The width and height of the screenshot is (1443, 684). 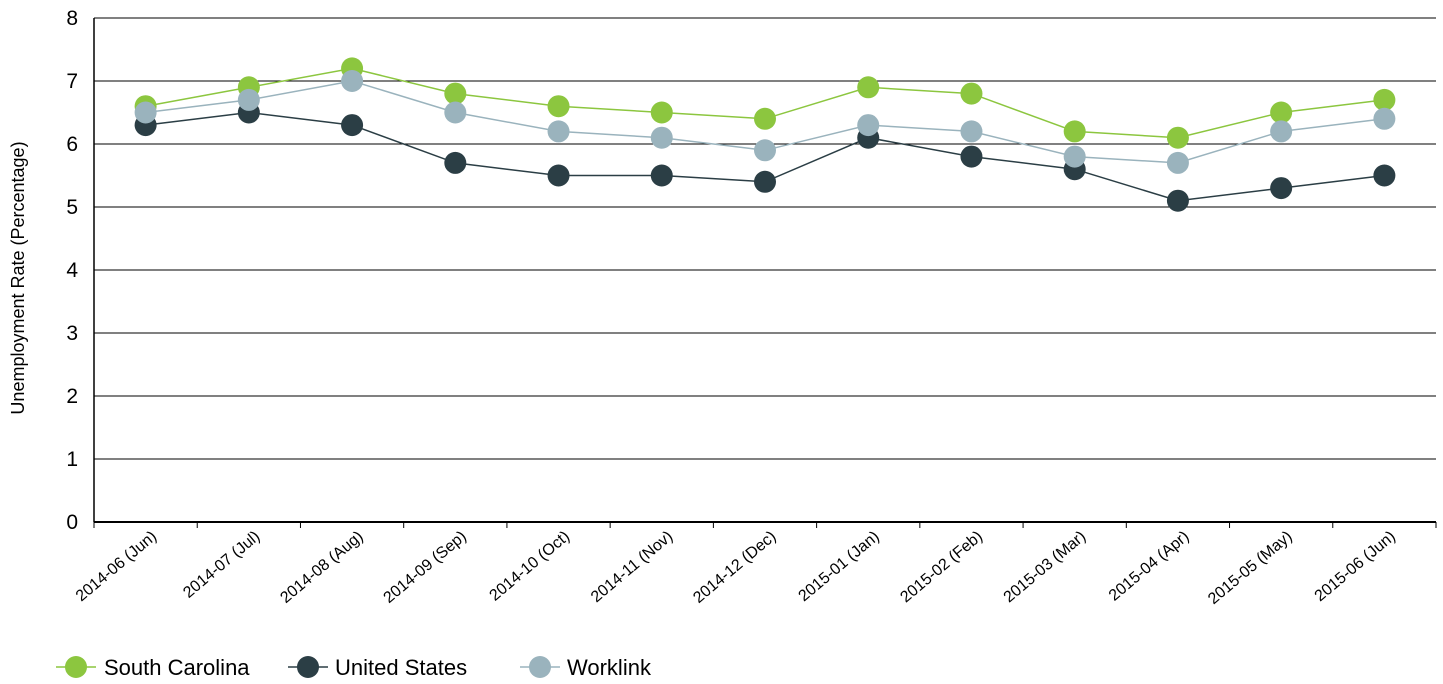 I want to click on y-tick-label: 0, so click(x=72, y=522).